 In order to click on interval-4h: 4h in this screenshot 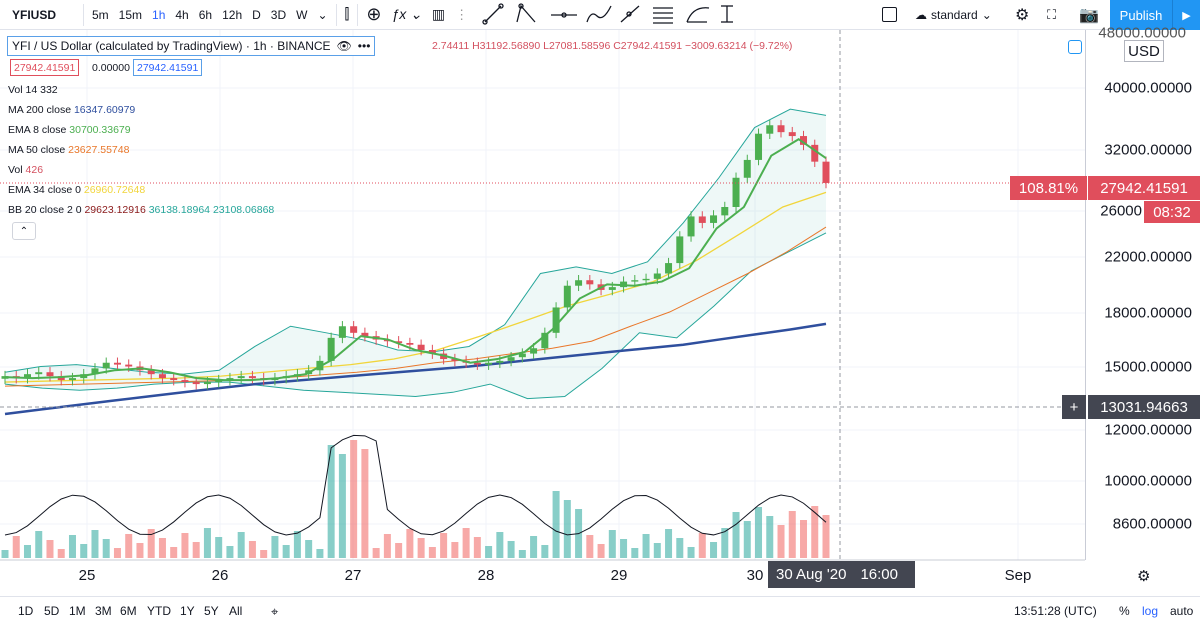, I will do `click(182, 14)`.